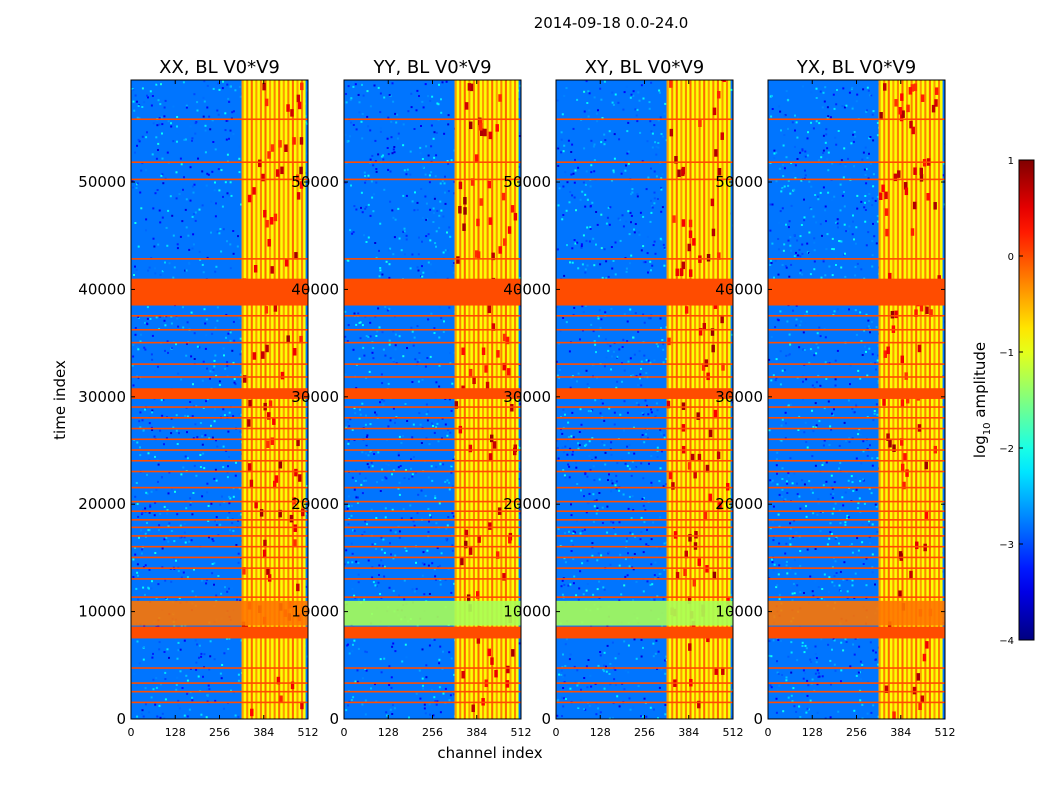 This screenshot has height=800, width=1050. I want to click on colorbar: −4 −3 −2 −1 0 1, so click(1017, 401).